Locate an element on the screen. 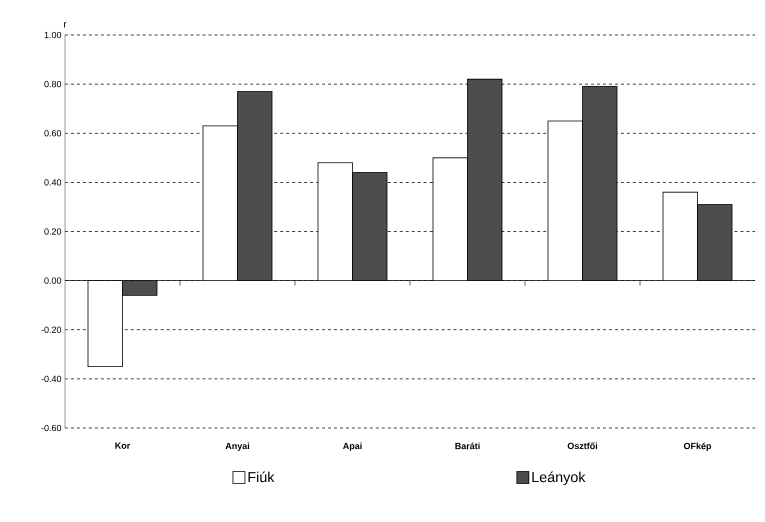 Image resolution: width=765 pixels, height=522 pixels. y-tick-label: -0.20 is located at coordinates (51, 329).